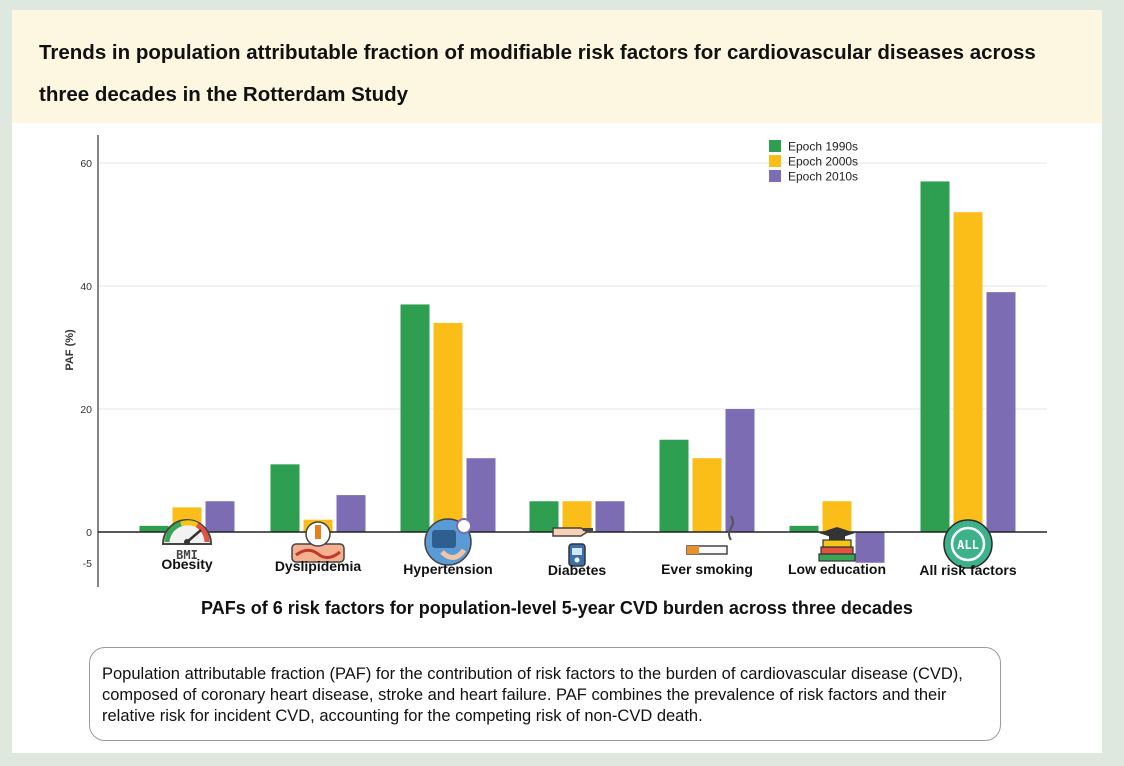  Describe the element at coordinates (967, 570) in the screenshot. I see `x-tick-label: All risk factors` at that location.